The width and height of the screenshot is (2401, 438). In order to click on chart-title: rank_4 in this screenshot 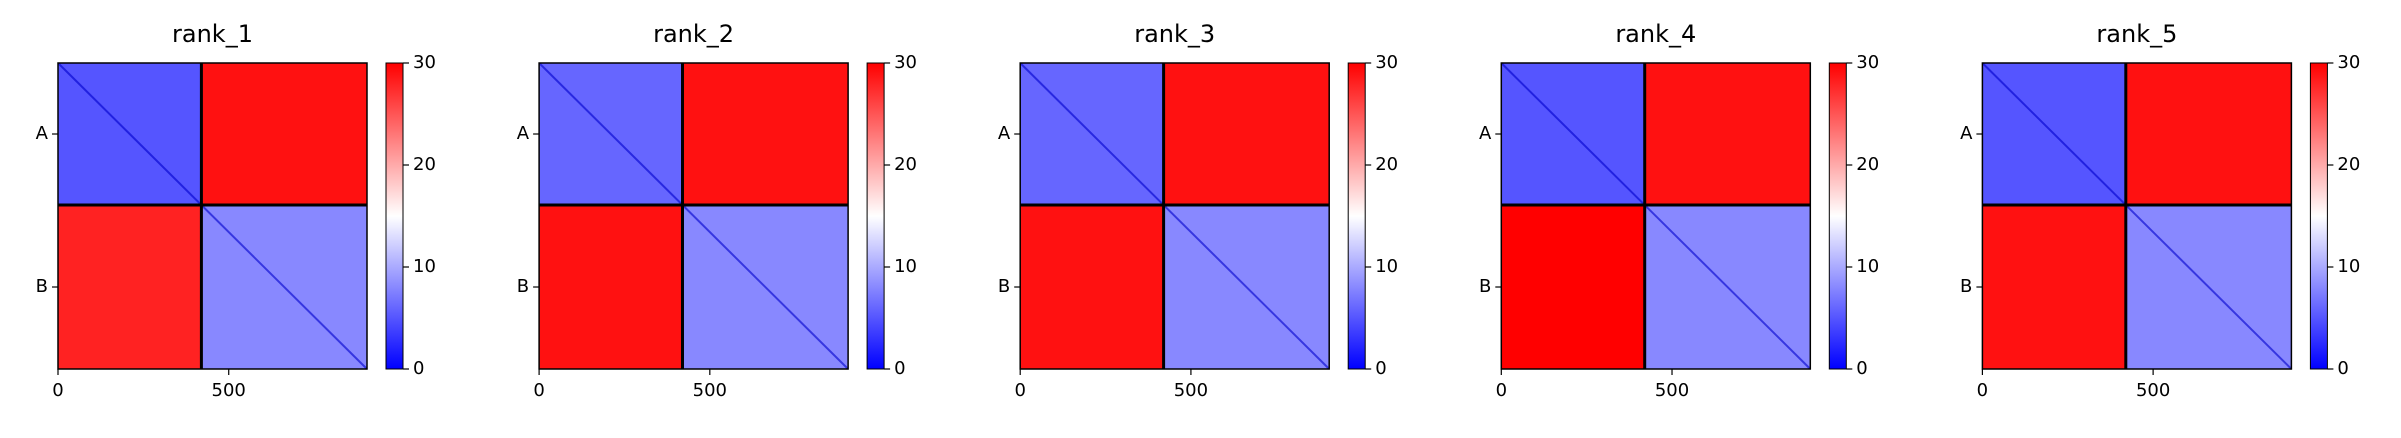, I will do `click(1655, 34)`.